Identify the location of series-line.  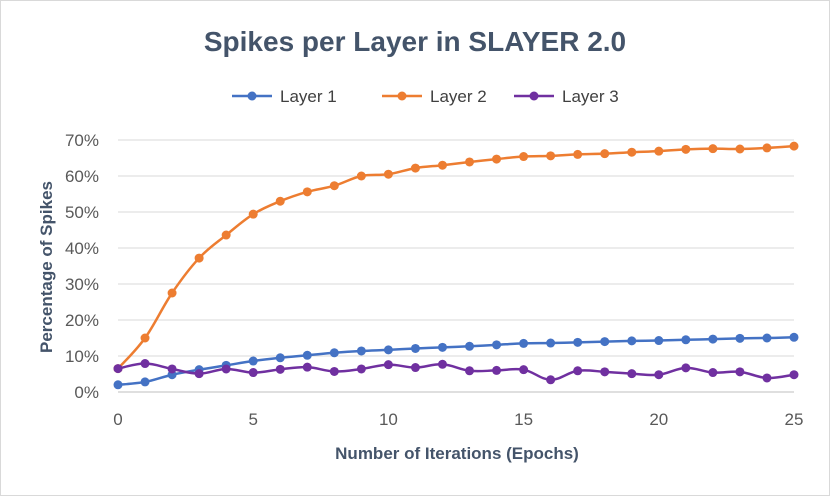
(456, 361).